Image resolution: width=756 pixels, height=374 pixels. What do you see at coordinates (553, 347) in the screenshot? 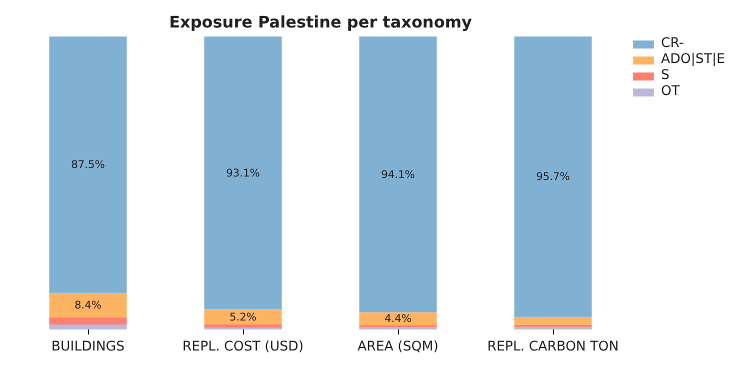
I see `x-tick-label: REPL. CARBON TON` at bounding box center [553, 347].